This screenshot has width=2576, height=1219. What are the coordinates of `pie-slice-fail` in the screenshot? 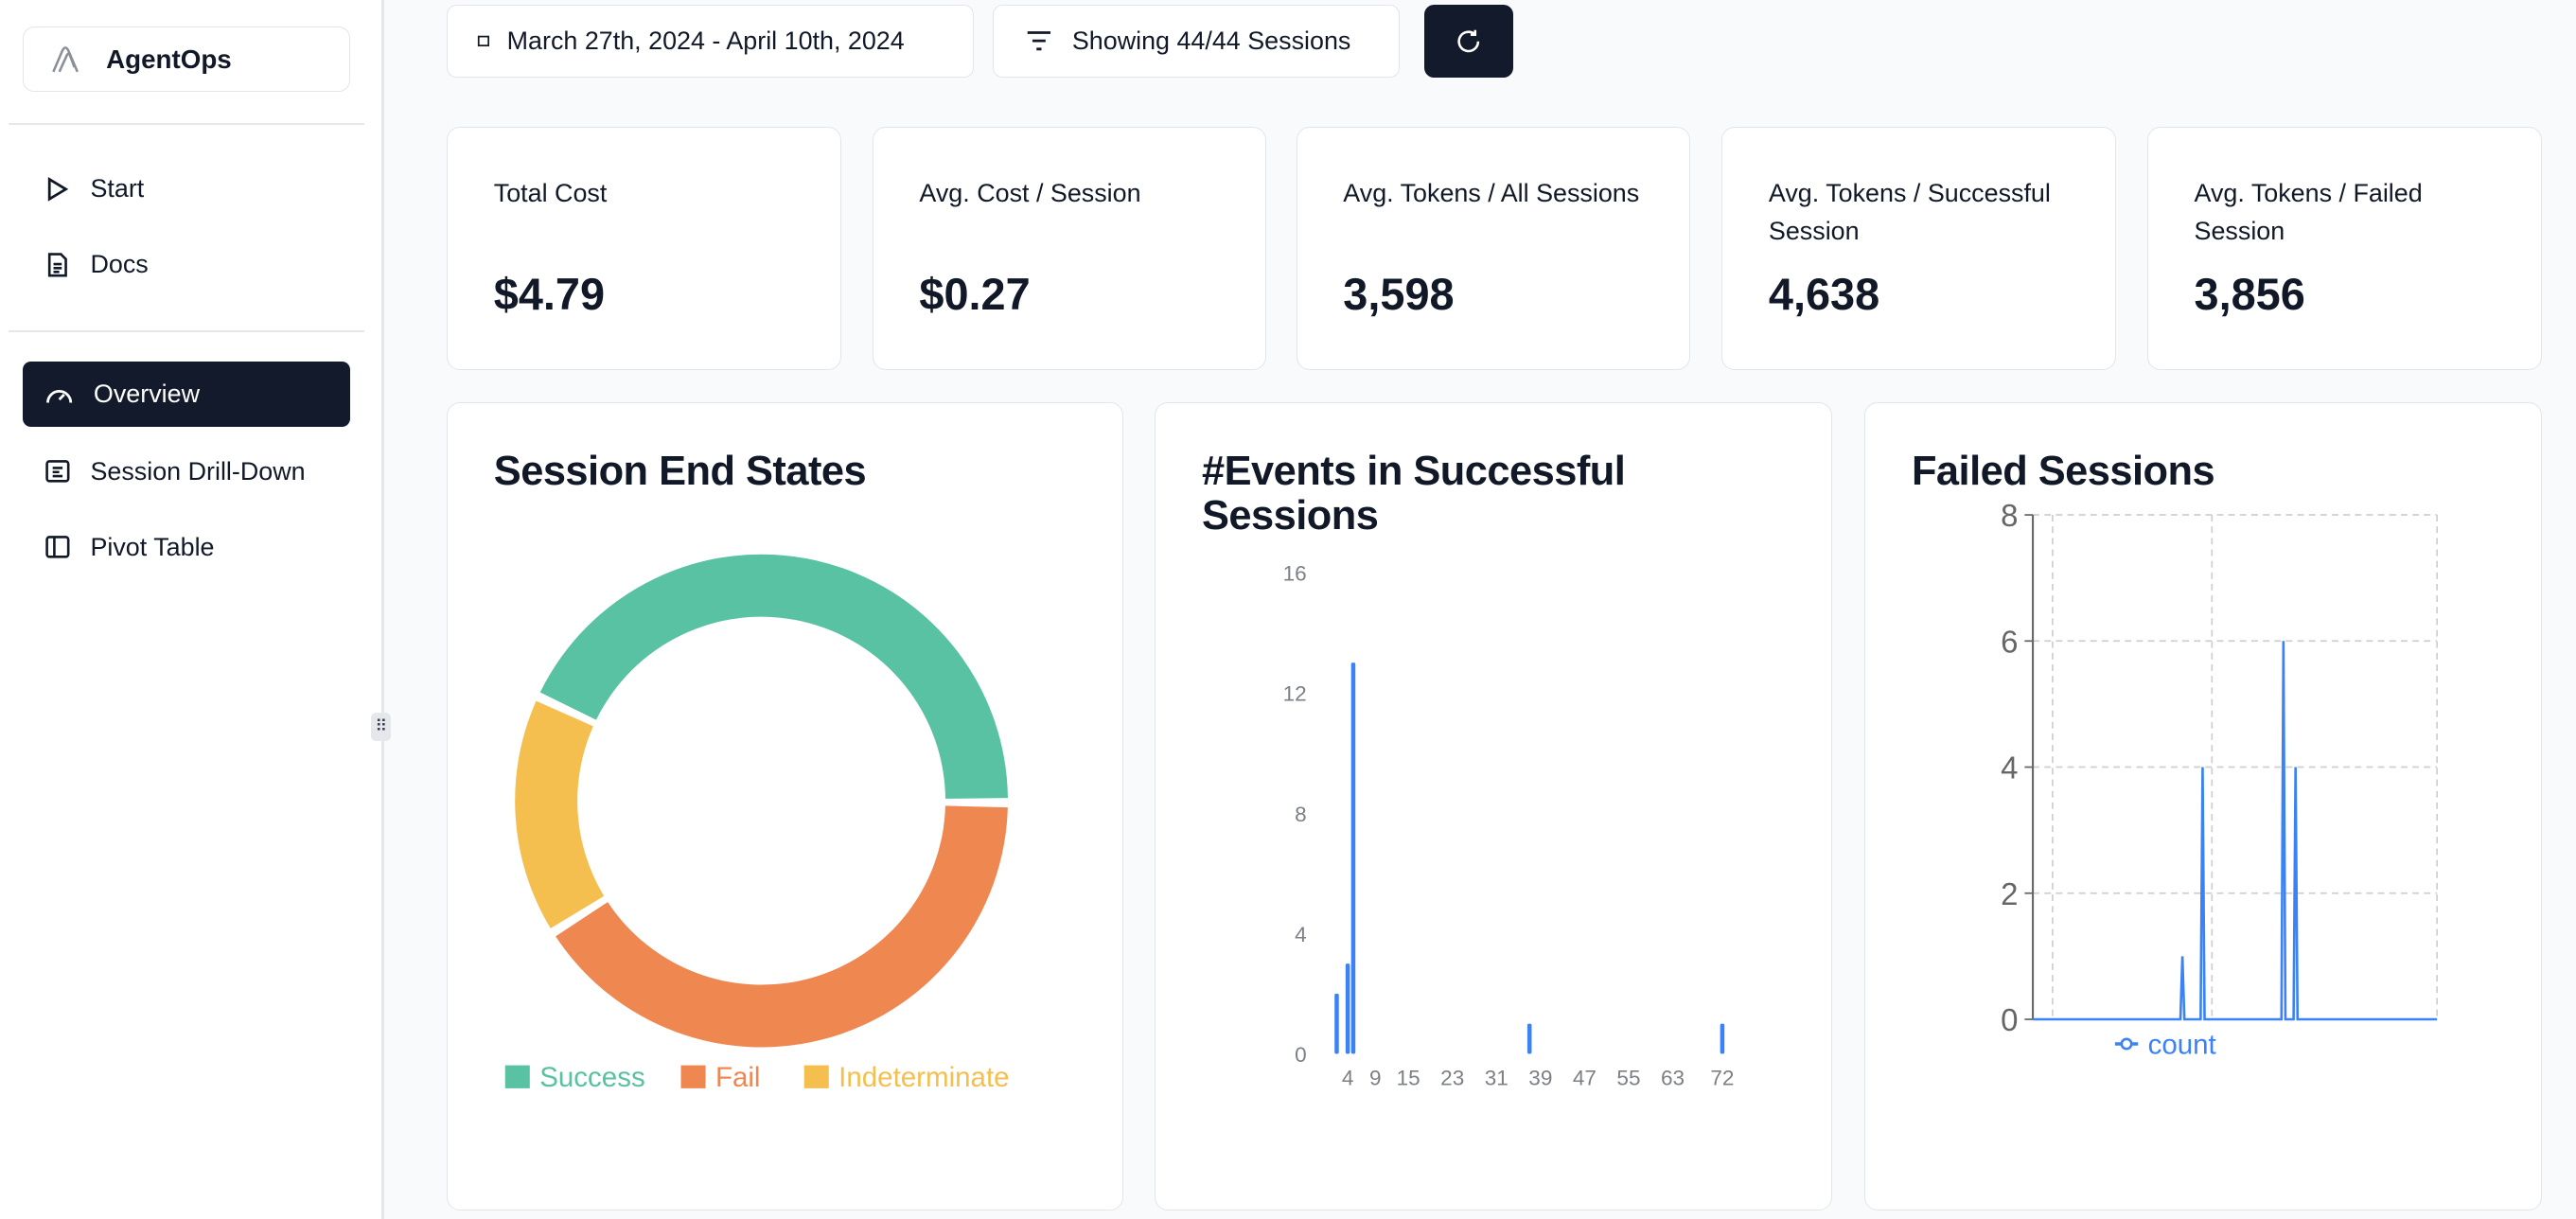 It's located at (782, 926).